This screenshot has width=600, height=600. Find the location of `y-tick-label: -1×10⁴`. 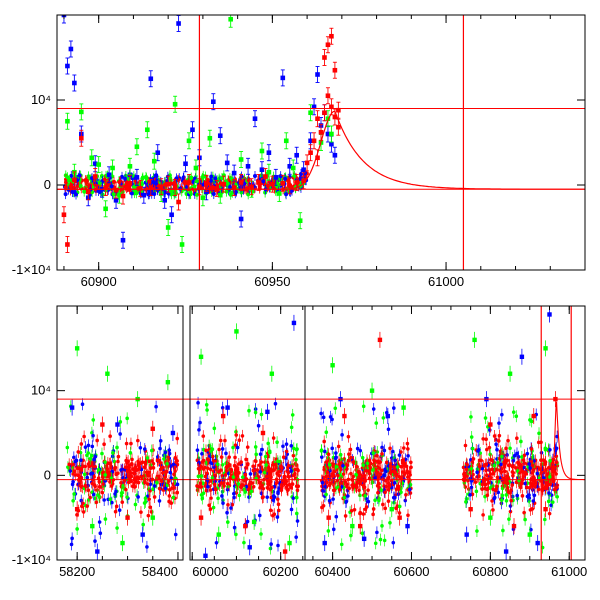

y-tick-label: -1×10⁴ is located at coordinates (31, 269).